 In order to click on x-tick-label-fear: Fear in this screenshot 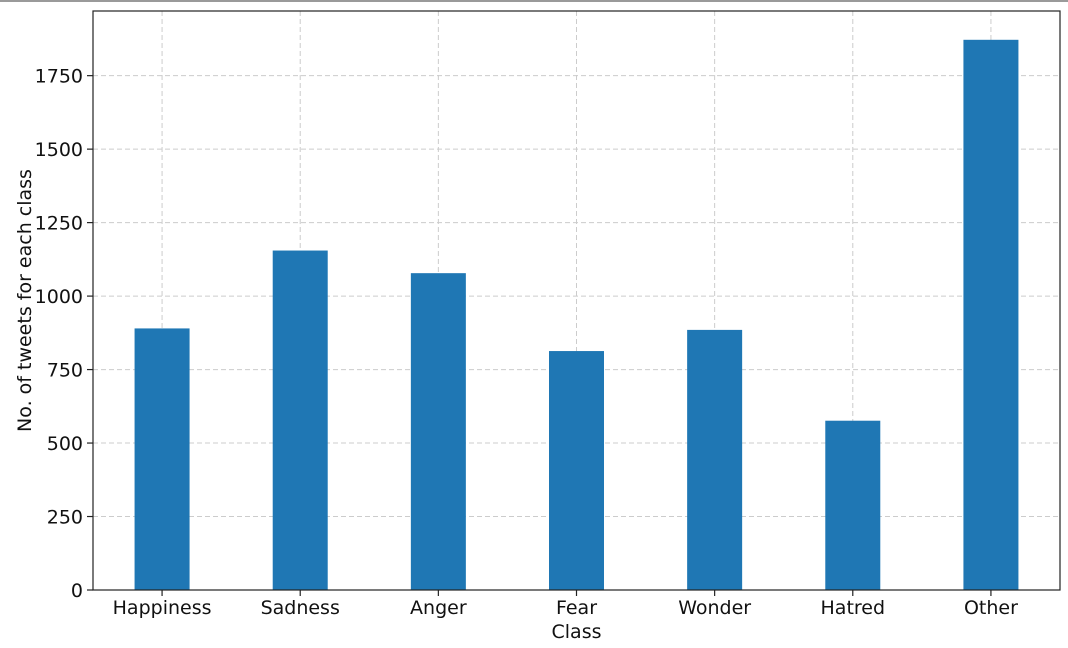, I will do `click(576, 608)`.